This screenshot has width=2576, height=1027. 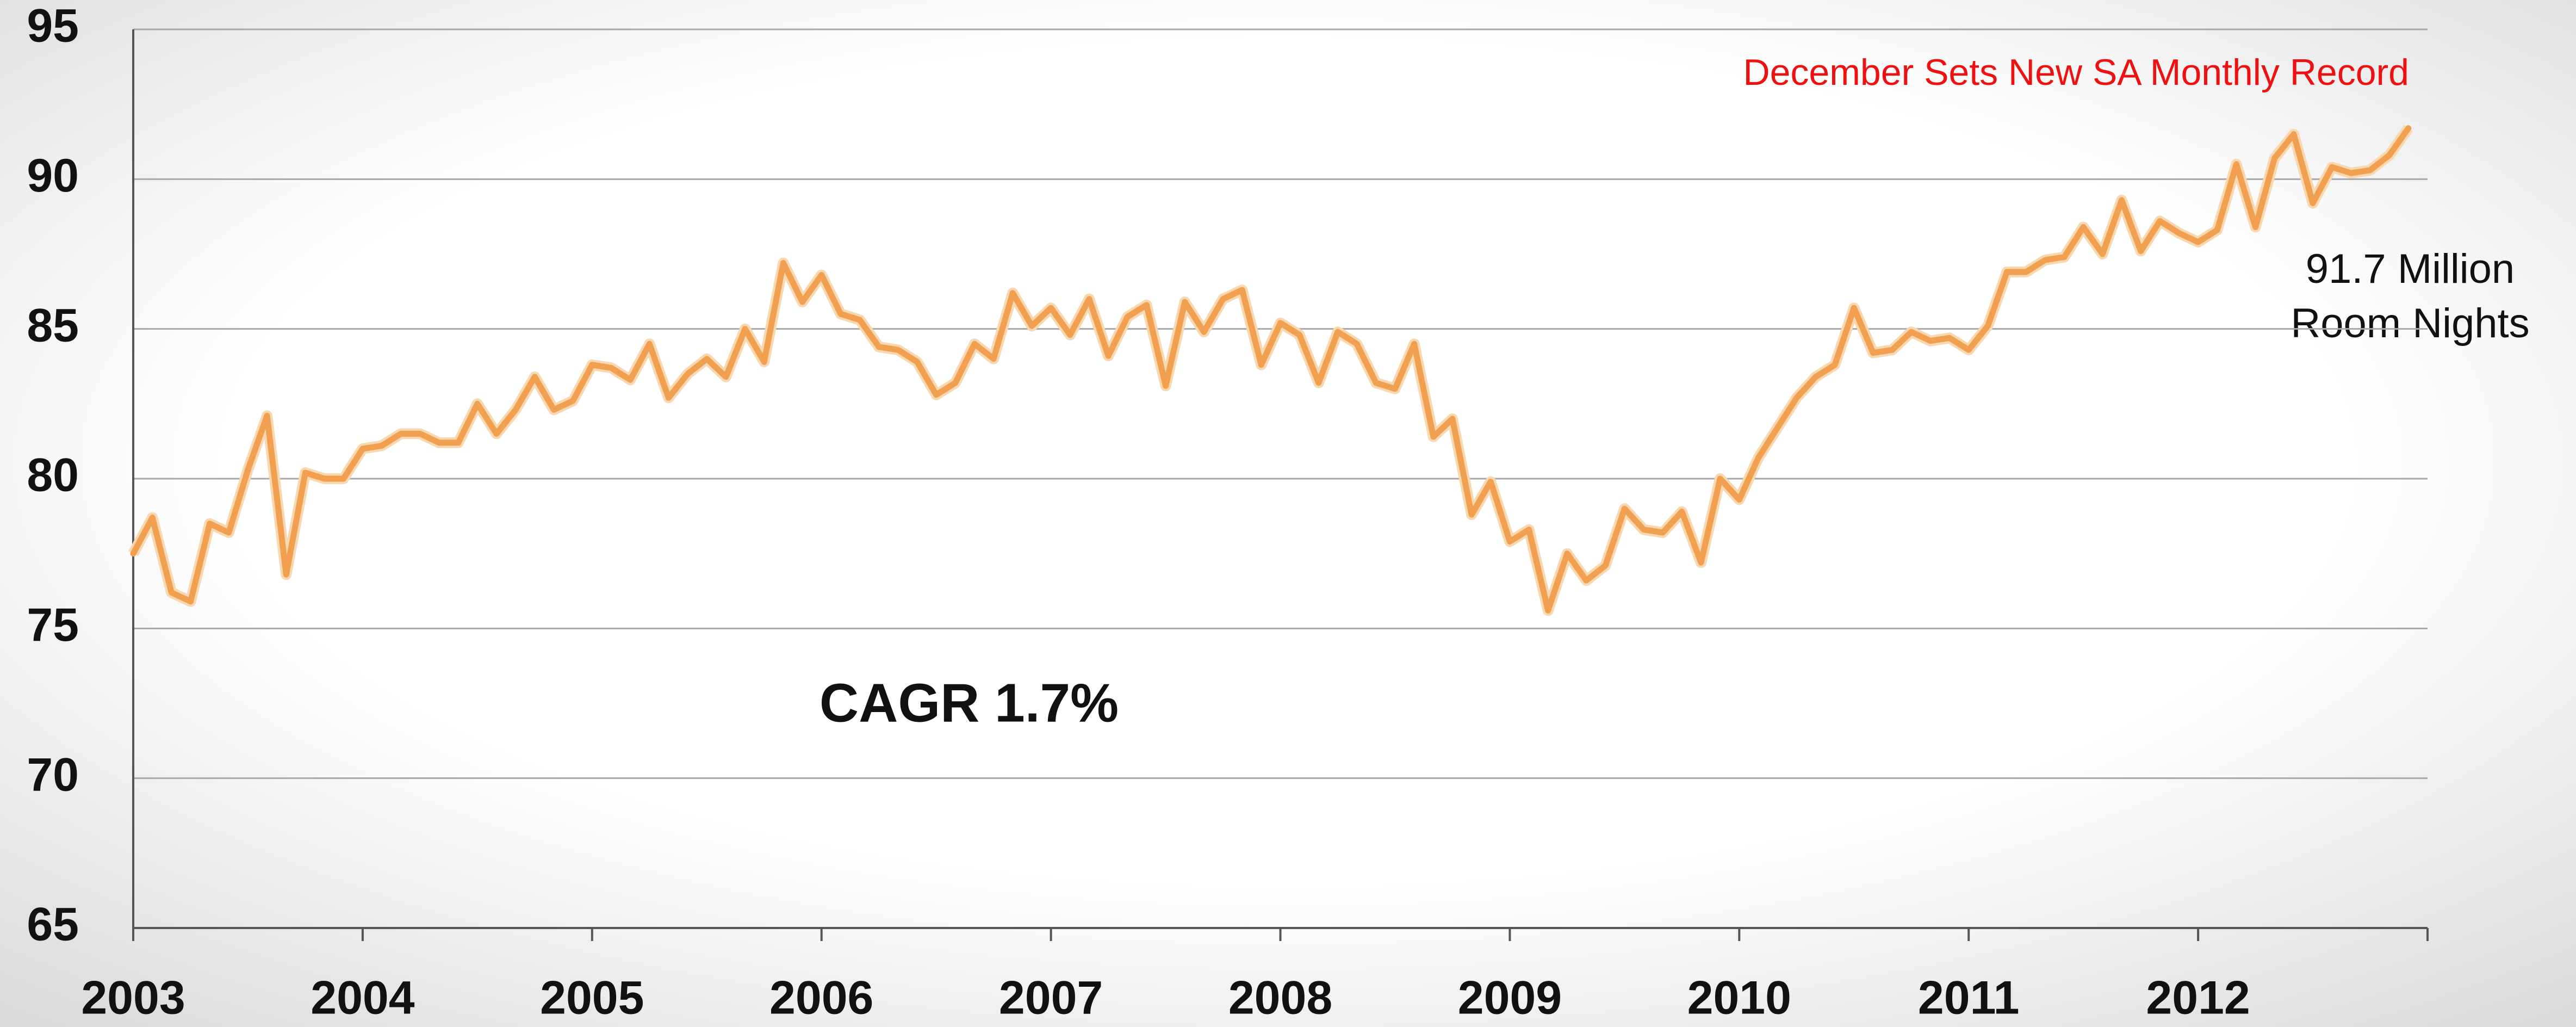 I want to click on x-tick-label: 2012, so click(x=2198, y=998).